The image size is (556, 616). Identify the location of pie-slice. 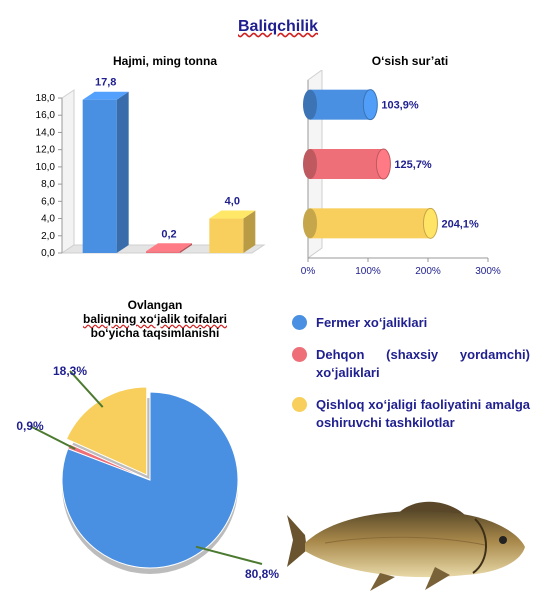
(106, 431).